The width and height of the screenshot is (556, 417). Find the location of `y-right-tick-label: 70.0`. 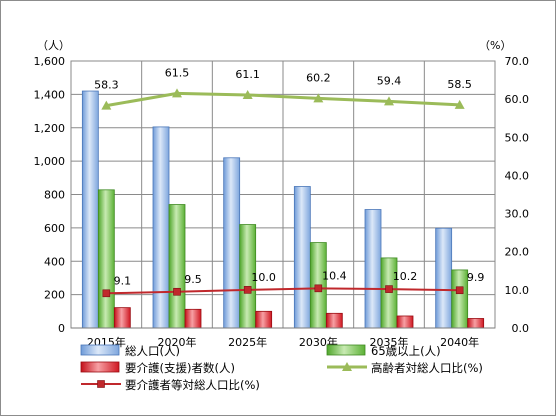

y-right-tick-label: 70.0 is located at coordinates (517, 61).